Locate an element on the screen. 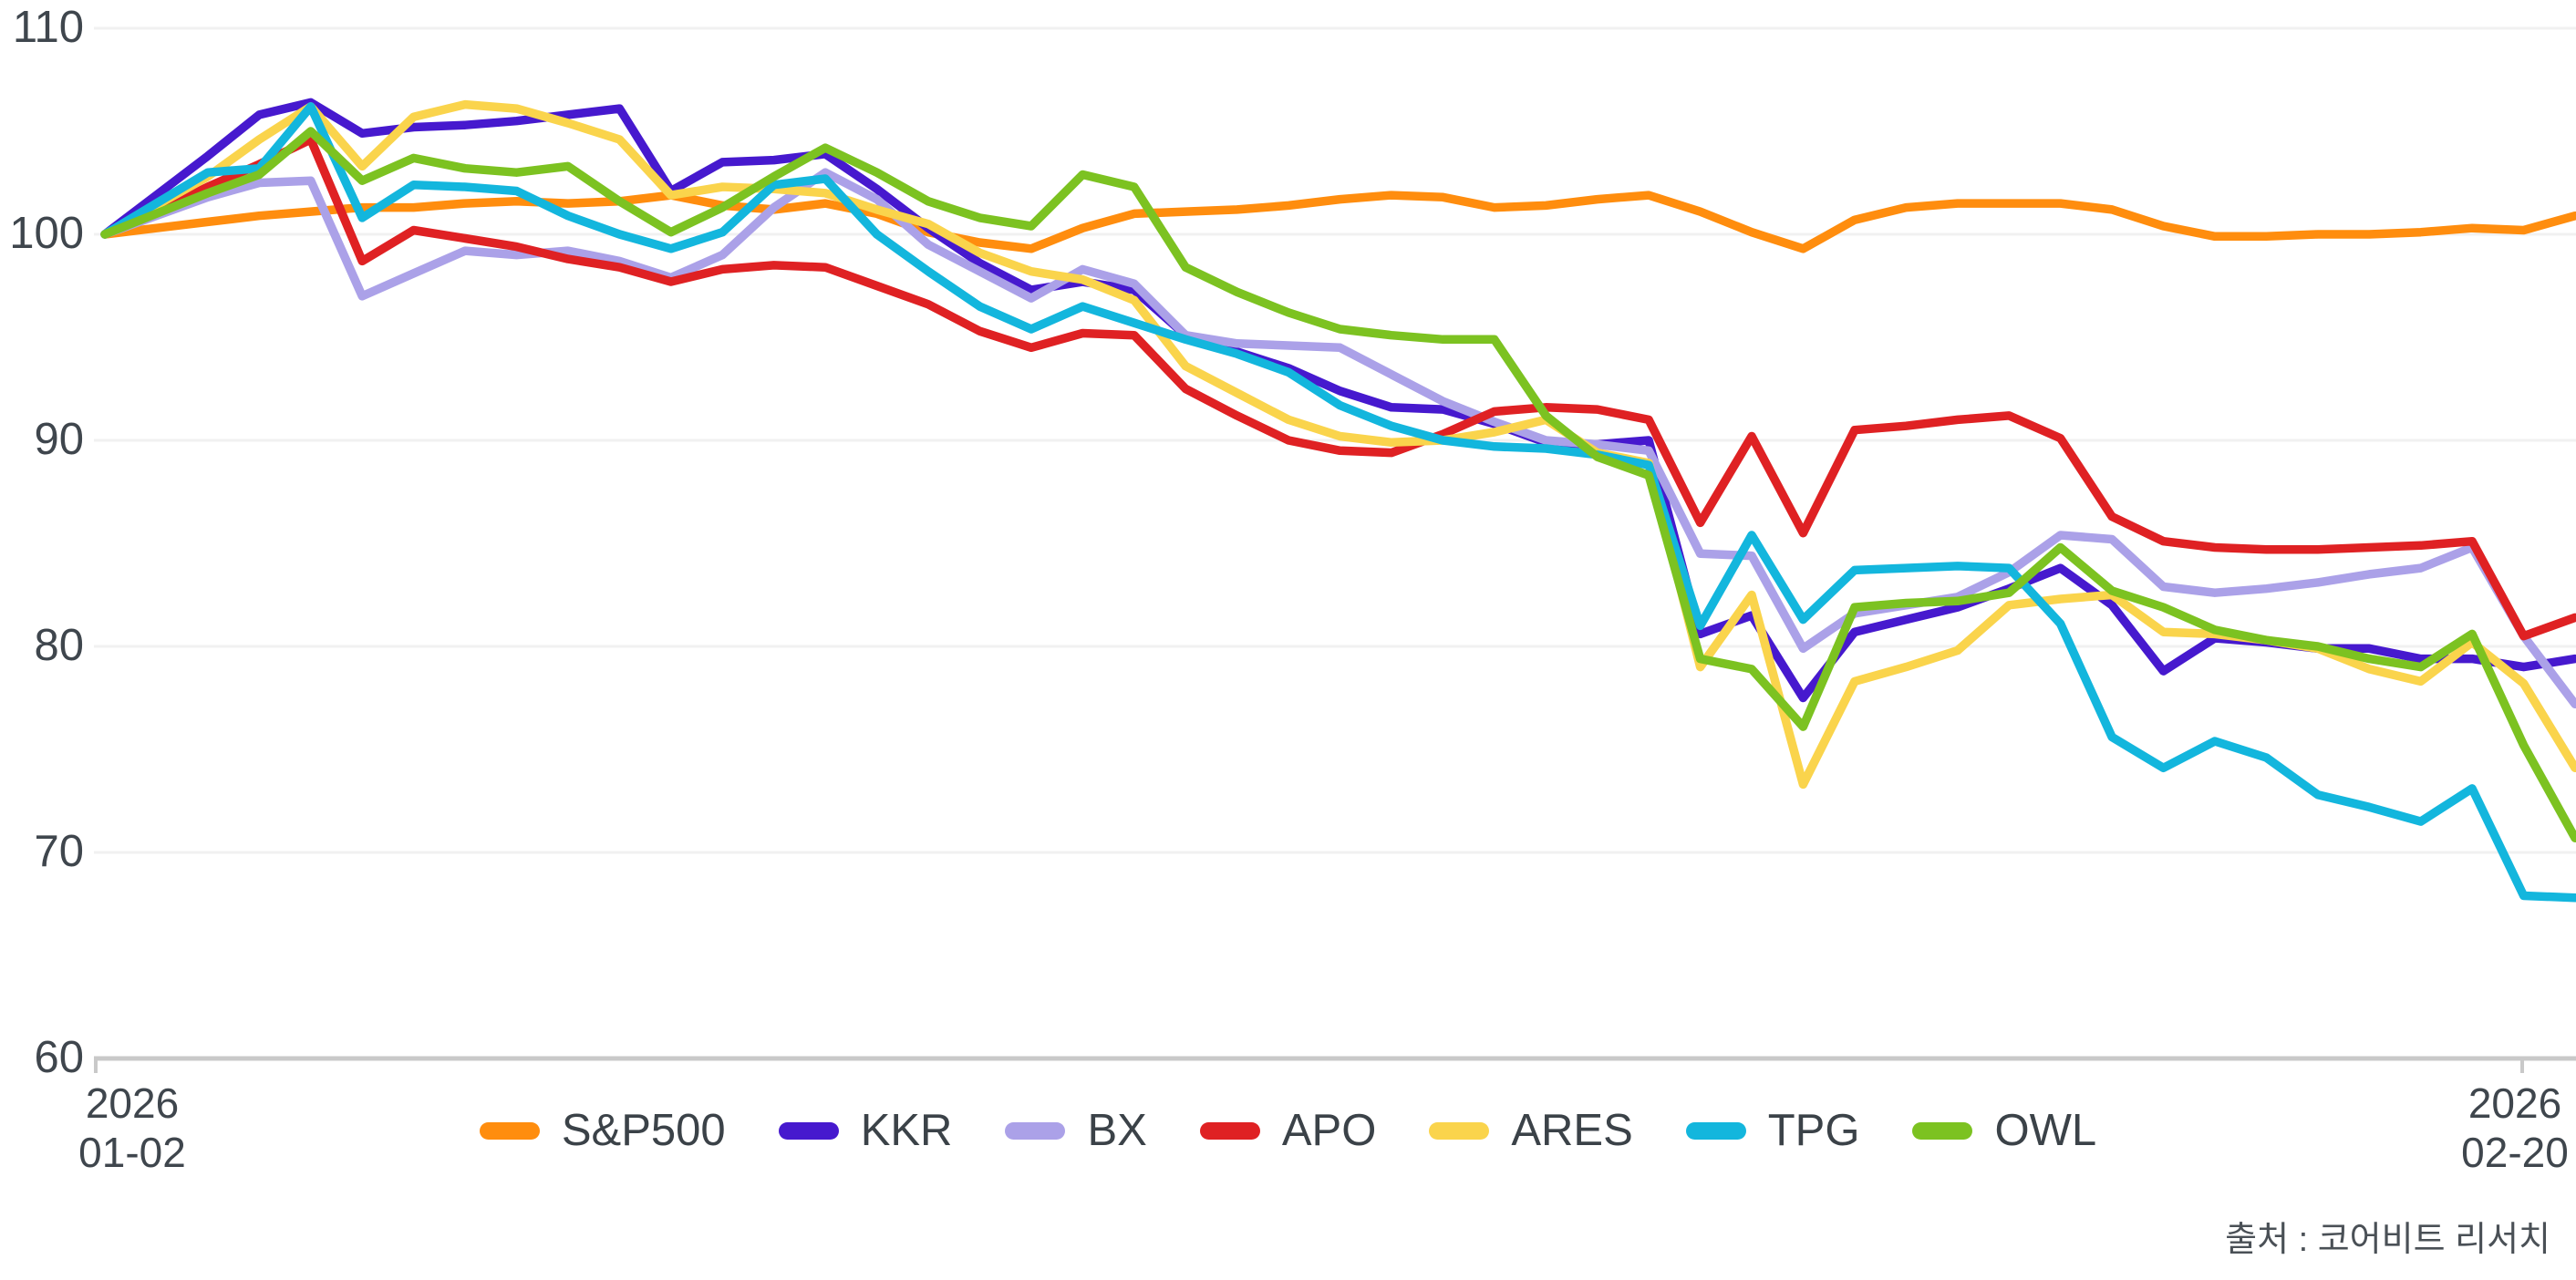  legend-label: KKR is located at coordinates (906, 1130).